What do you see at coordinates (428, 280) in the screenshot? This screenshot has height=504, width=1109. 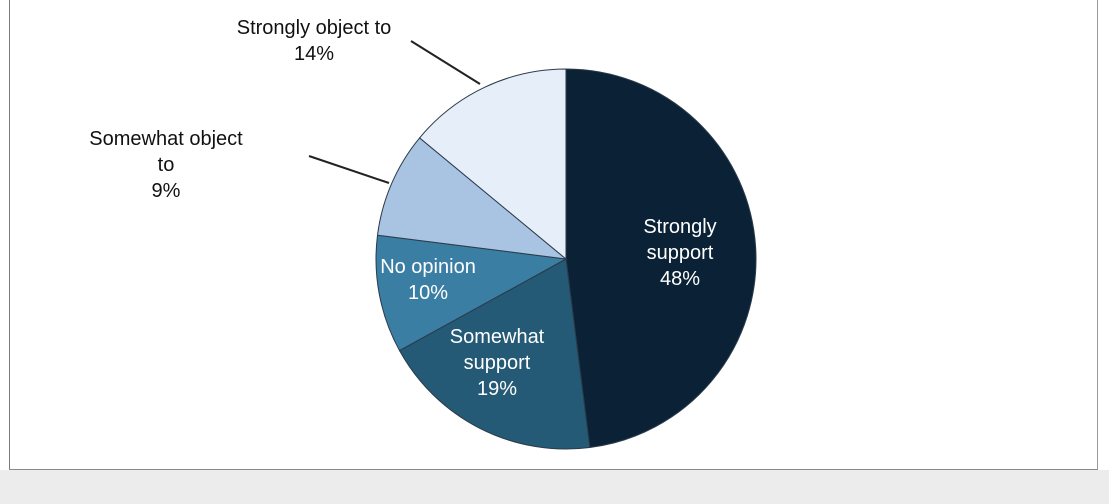 I see `data-label-no-opinion: No opinion 10%` at bounding box center [428, 280].